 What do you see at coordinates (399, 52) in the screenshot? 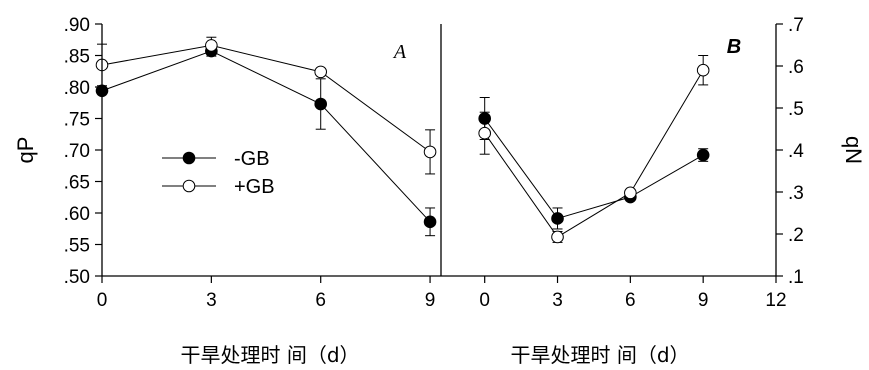
I see `panel-a-letter: A` at bounding box center [399, 52].